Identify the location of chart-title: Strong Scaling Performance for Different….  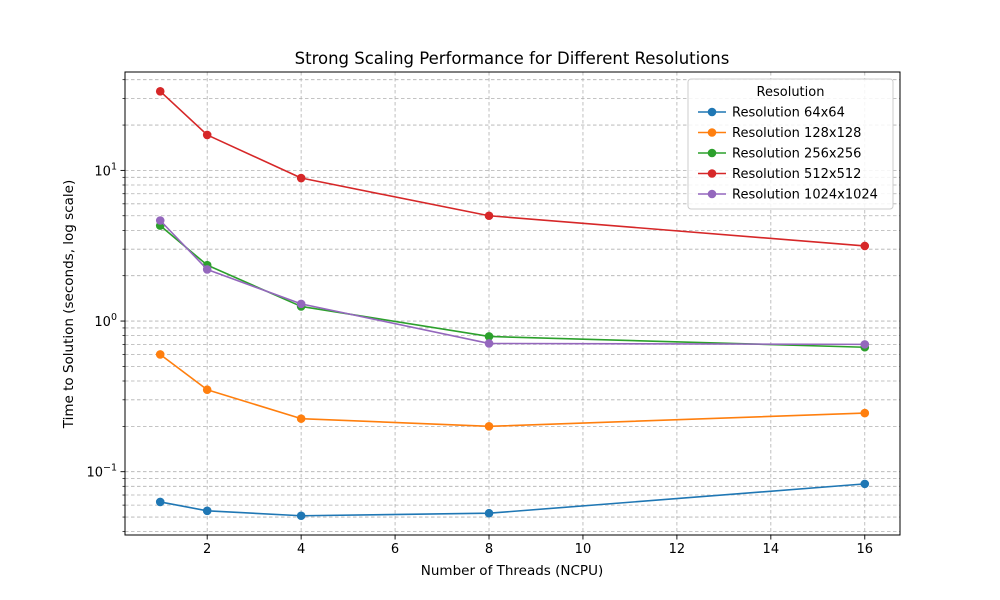
(512, 58).